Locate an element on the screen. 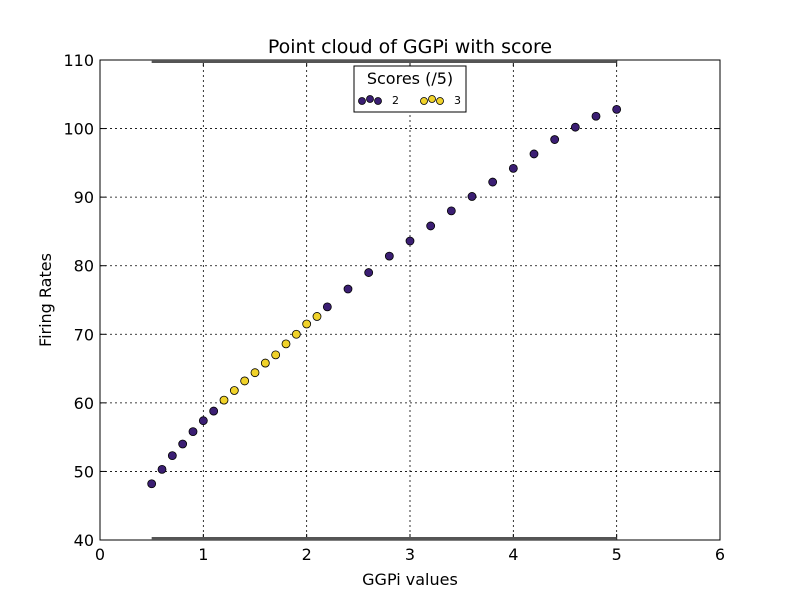 The image size is (800, 600). x-tick-label: 2 is located at coordinates (307, 554).